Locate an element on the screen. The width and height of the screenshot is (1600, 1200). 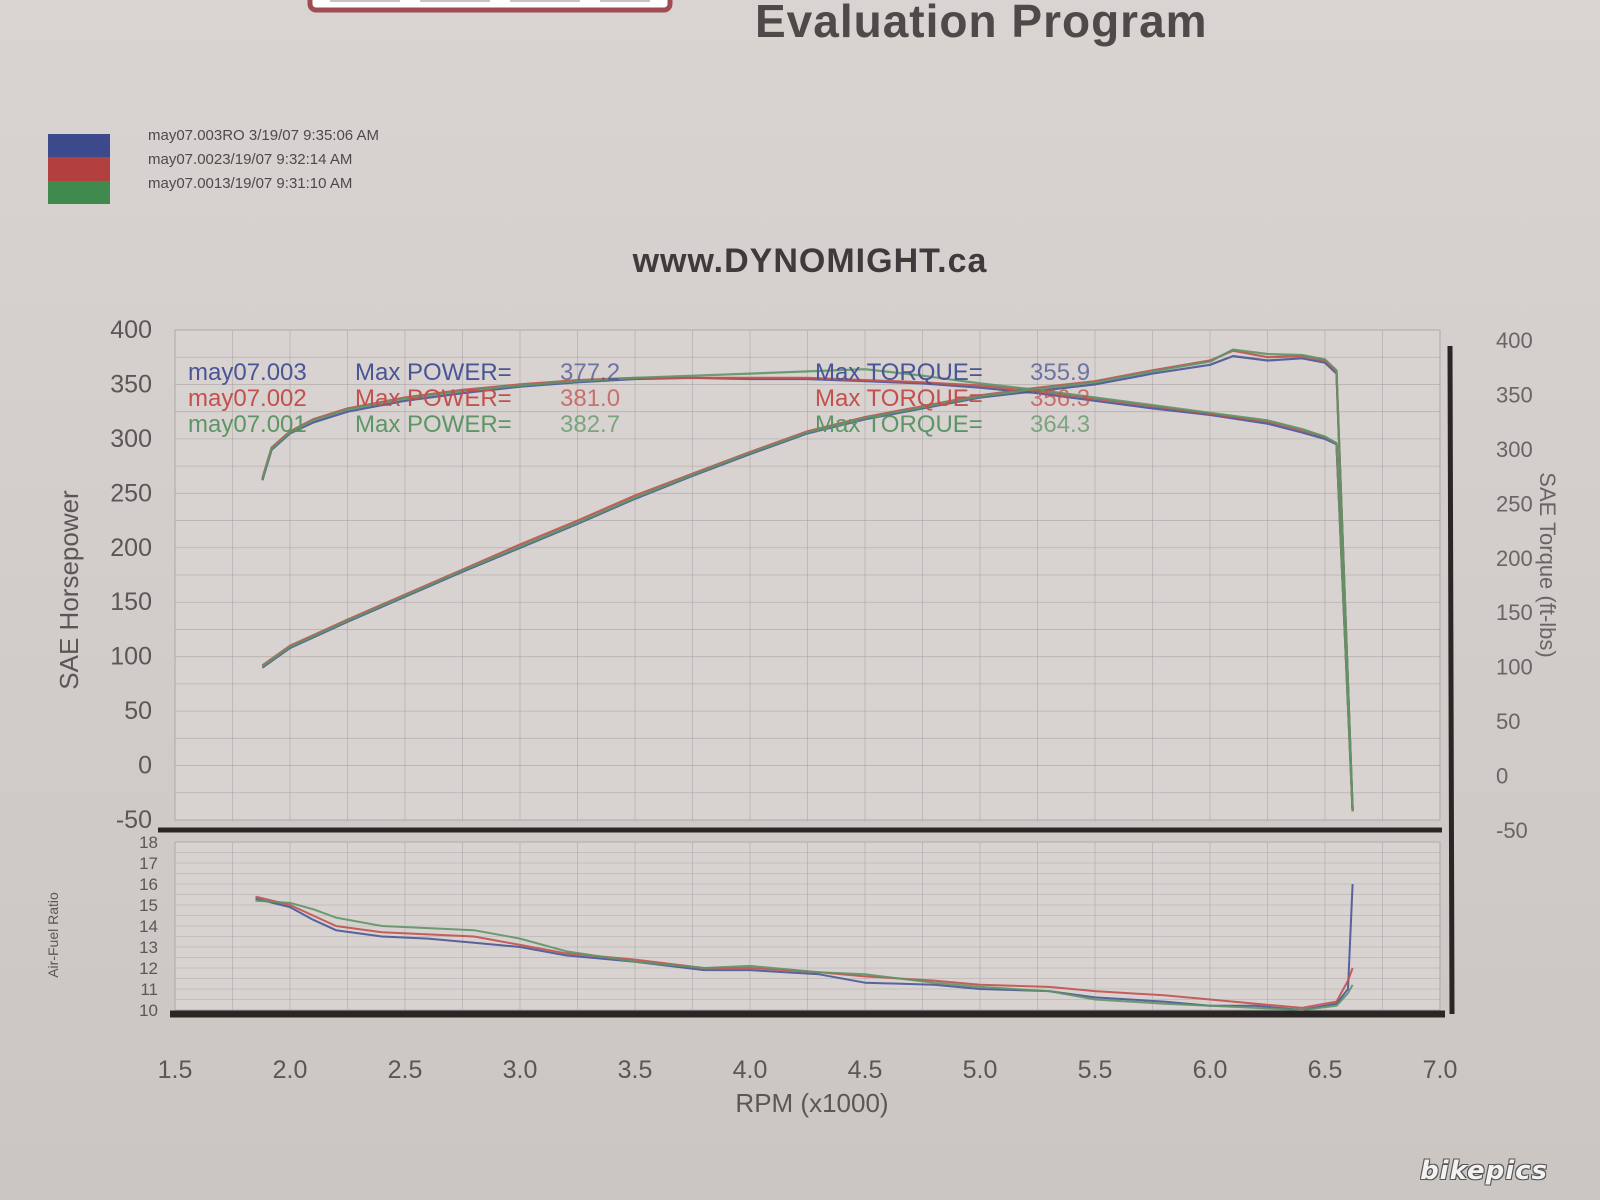
y-tick-label: 150 is located at coordinates (131, 602).